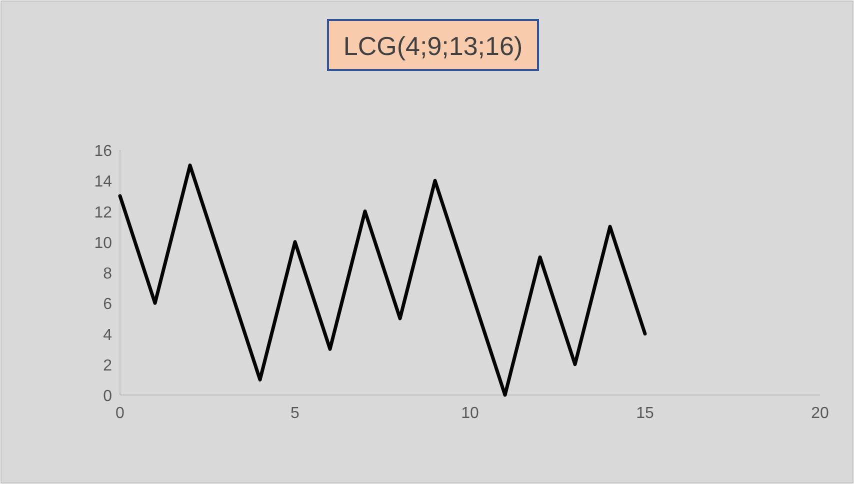  I want to click on y-tick-label: 14, so click(103, 182).